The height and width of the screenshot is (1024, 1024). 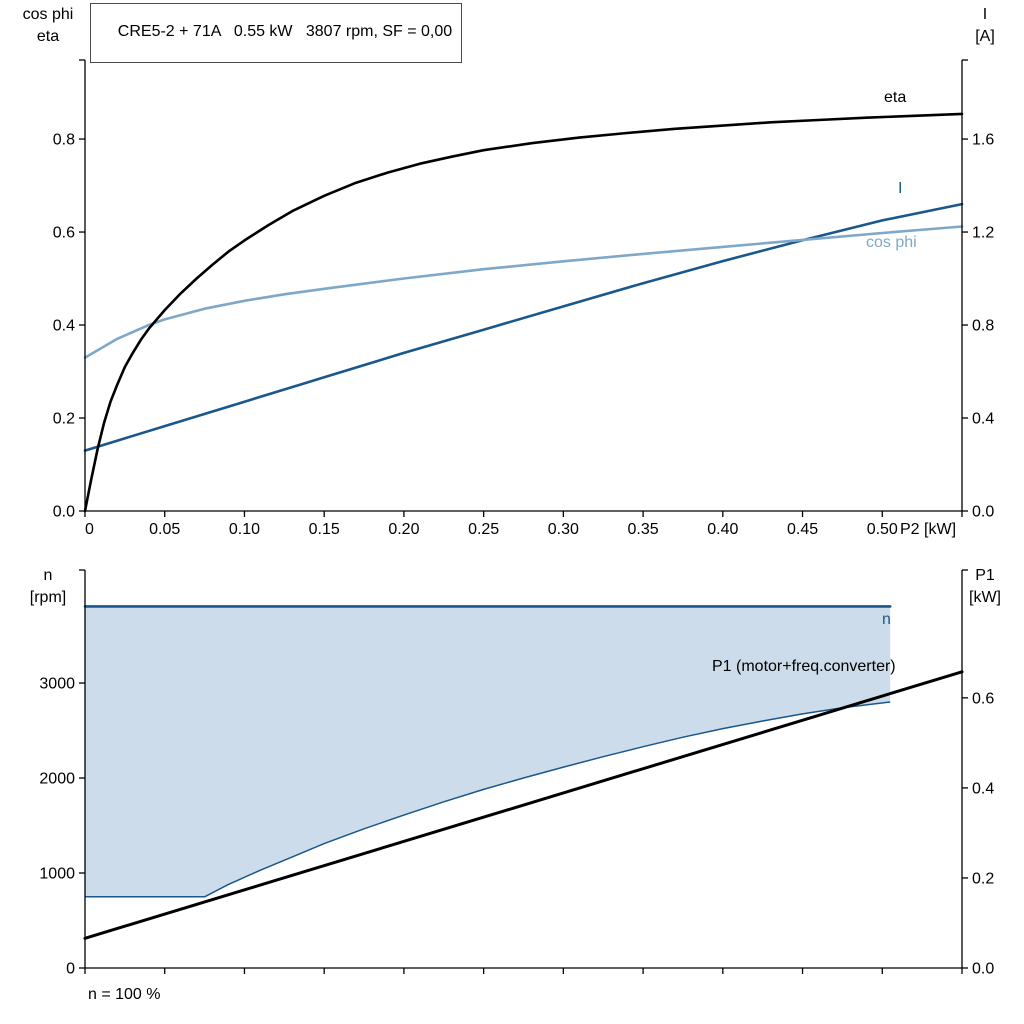 What do you see at coordinates (403, 529) in the screenshot?
I see `x-tick-label: 0.20` at bounding box center [403, 529].